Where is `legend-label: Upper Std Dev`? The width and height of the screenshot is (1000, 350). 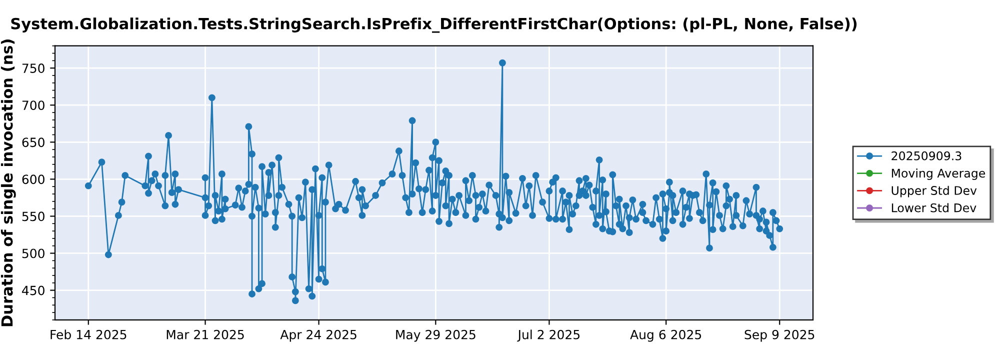 legend-label: Upper Std Dev is located at coordinates (934, 192).